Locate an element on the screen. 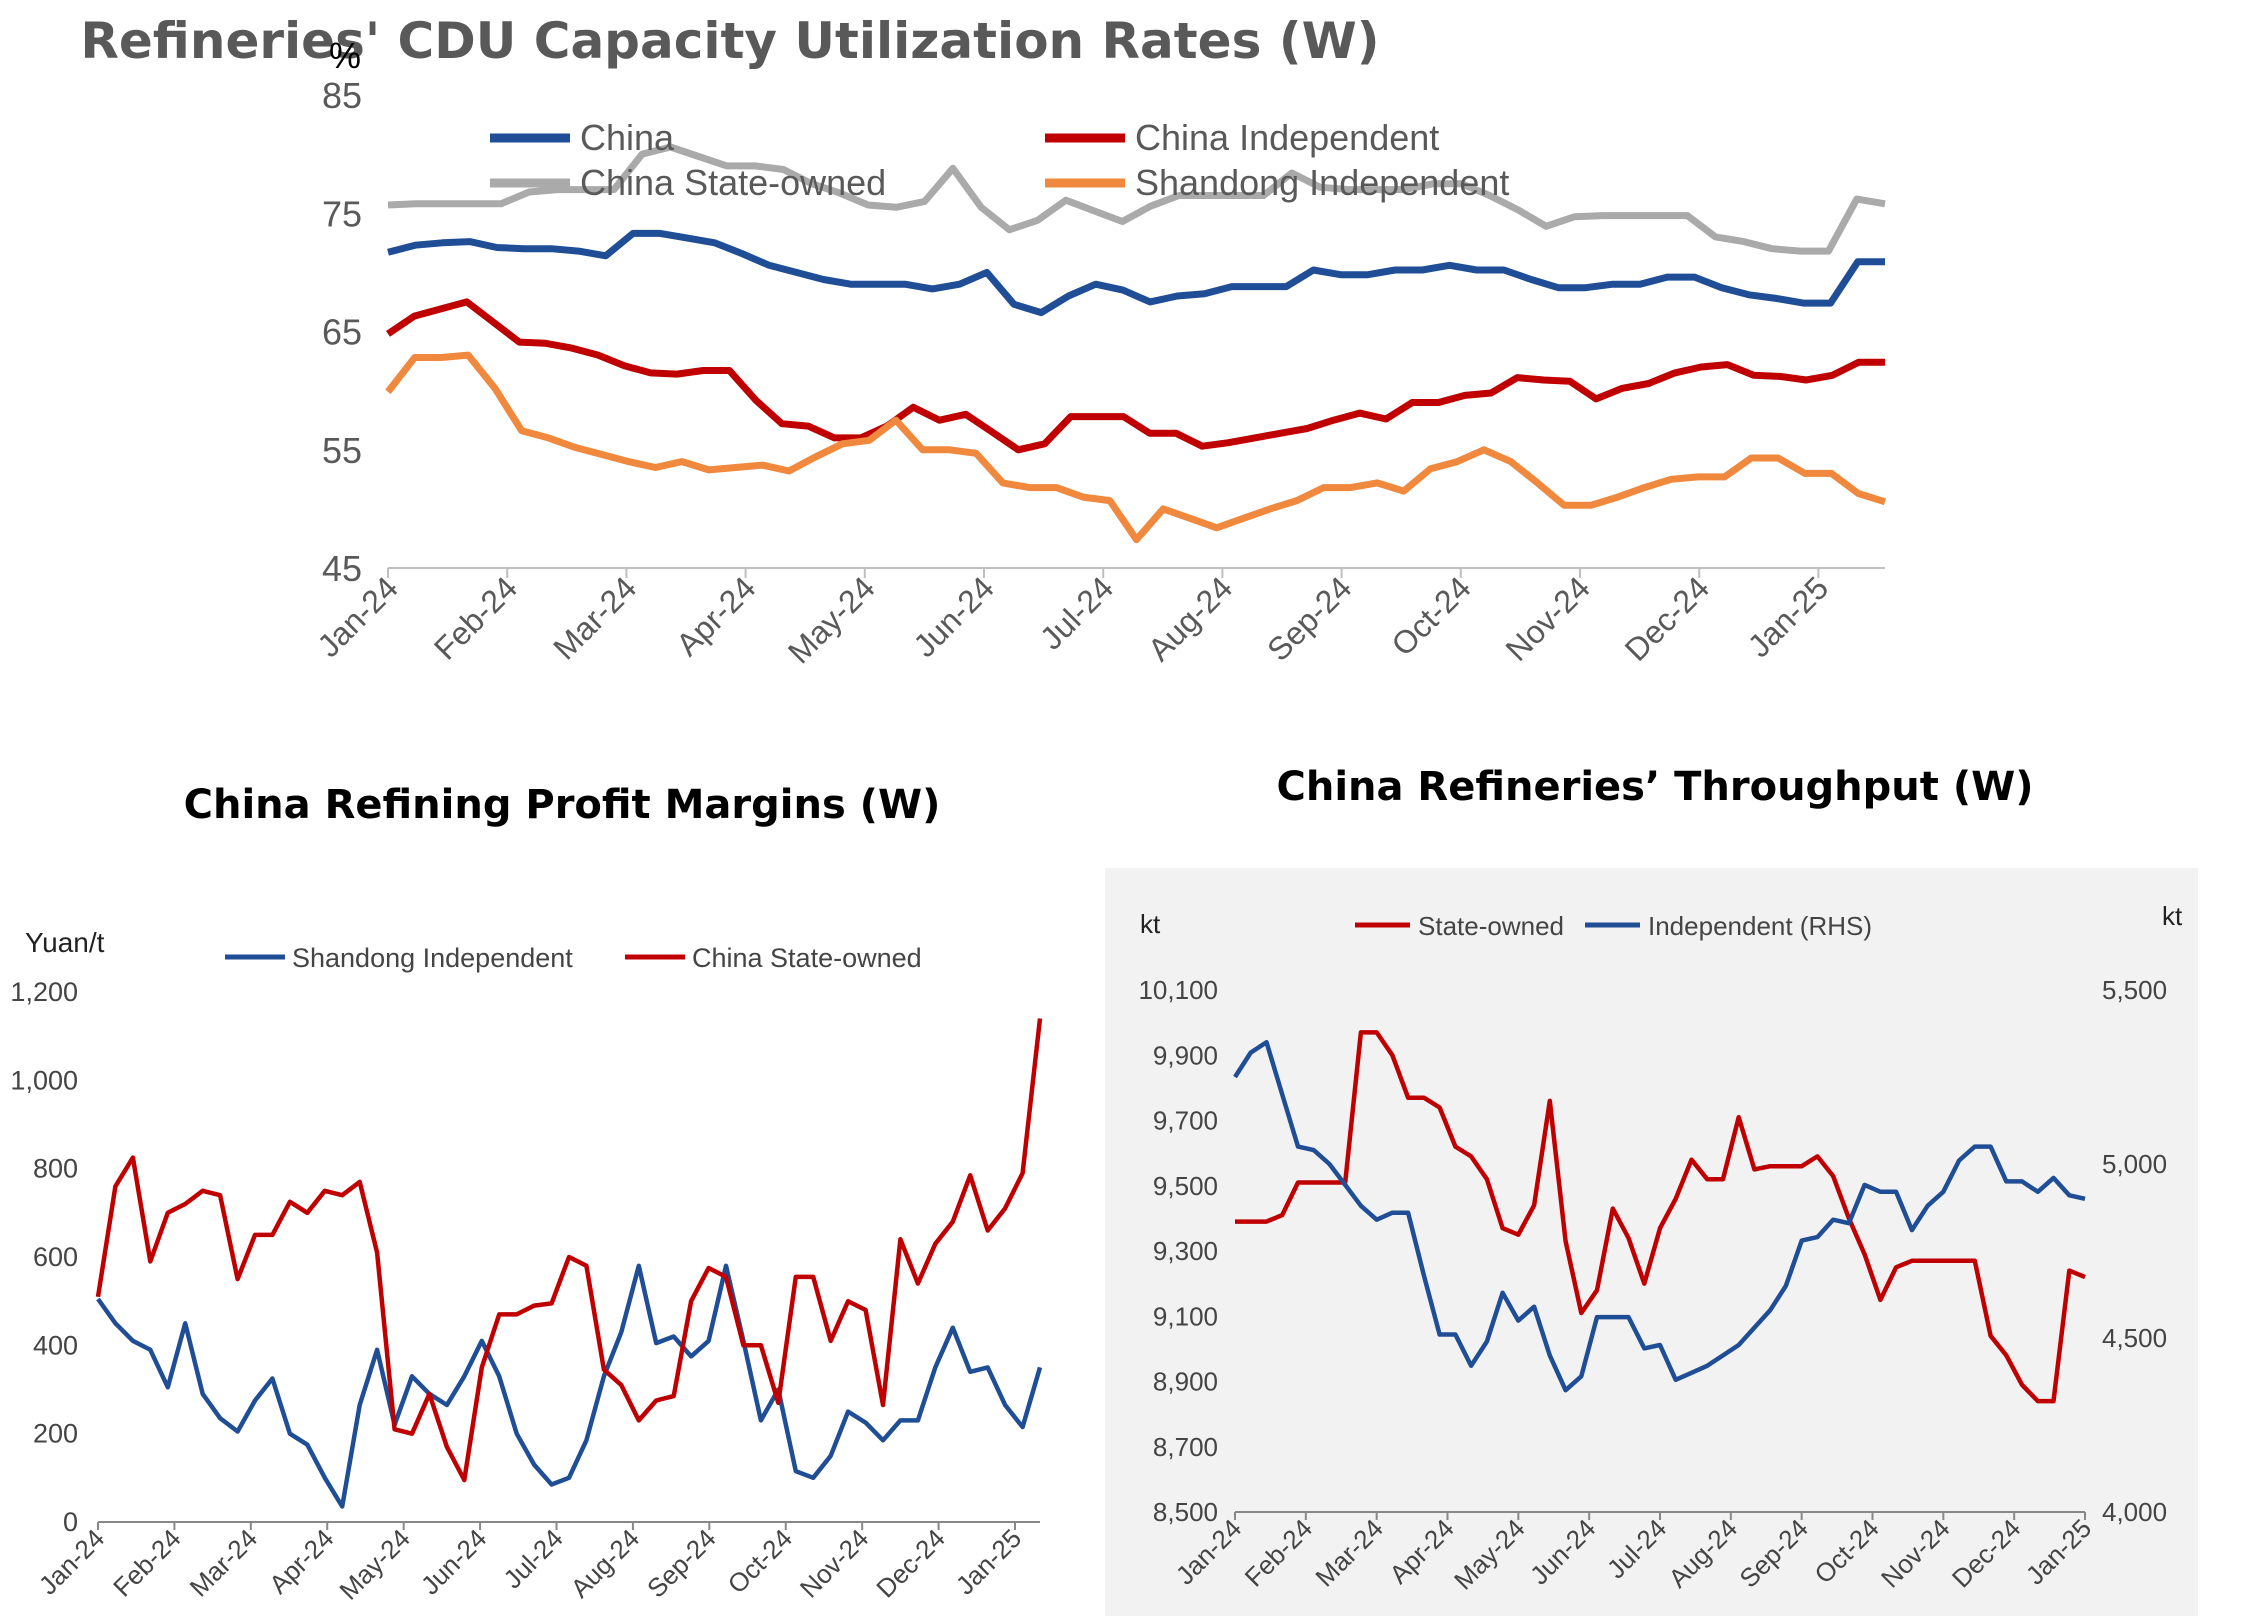 Image resolution: width=2248 pixels, height=1616 pixels. y-tick-label: 65 is located at coordinates (342, 332).